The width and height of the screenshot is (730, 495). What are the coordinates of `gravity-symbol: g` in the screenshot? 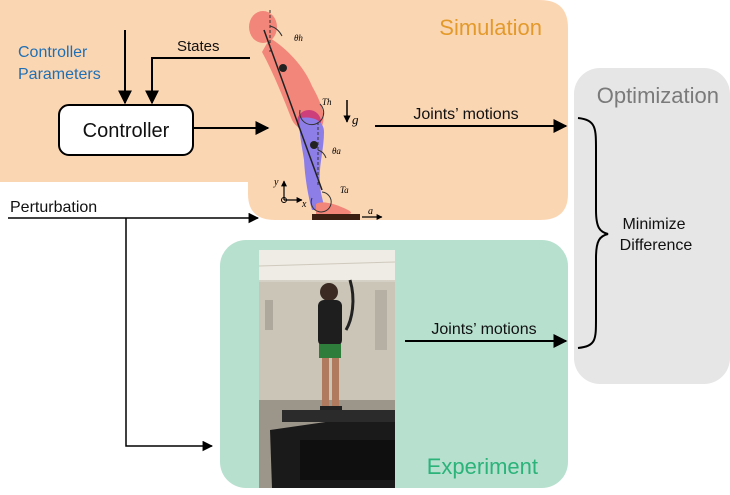 It's located at (355, 119).